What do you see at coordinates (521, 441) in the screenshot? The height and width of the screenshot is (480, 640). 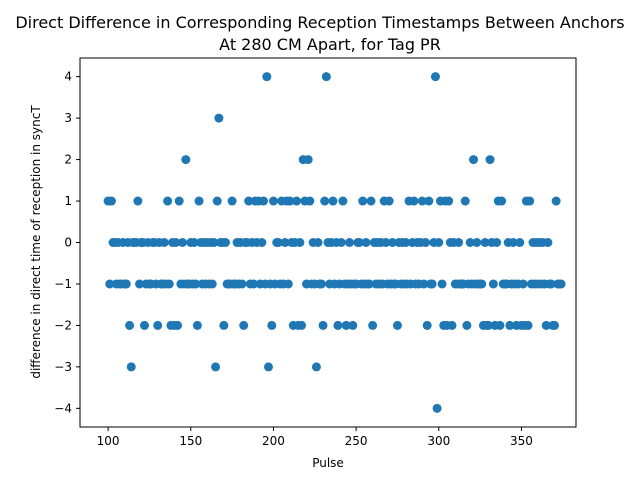 I see `x-tick-label: 350` at bounding box center [521, 441].